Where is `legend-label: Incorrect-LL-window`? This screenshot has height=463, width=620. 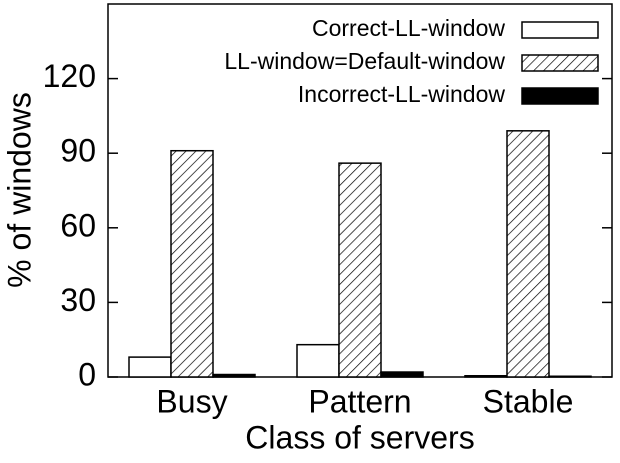
legend-label: Incorrect-LL-window is located at coordinates (401, 94).